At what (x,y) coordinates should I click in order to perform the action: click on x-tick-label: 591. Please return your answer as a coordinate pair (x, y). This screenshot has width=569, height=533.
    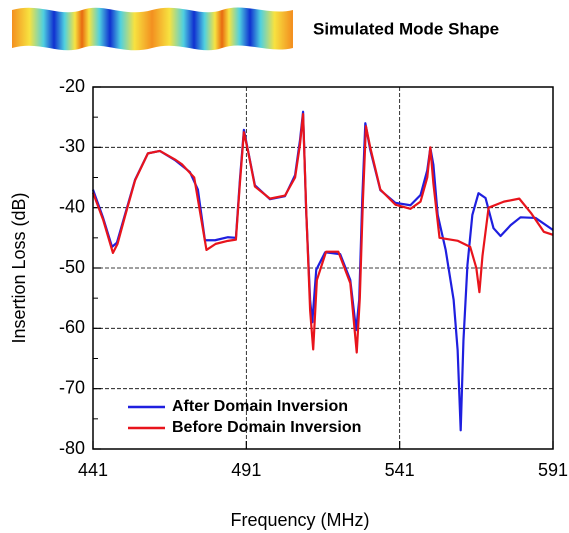
    Looking at the image, I should click on (553, 470).